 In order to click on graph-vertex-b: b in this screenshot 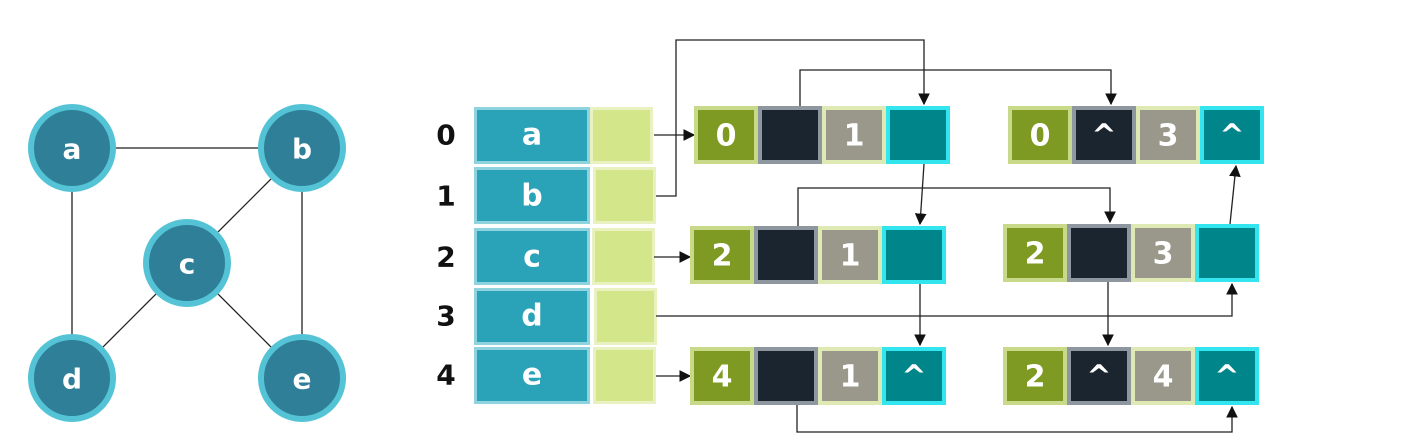, I will do `click(302, 148)`.